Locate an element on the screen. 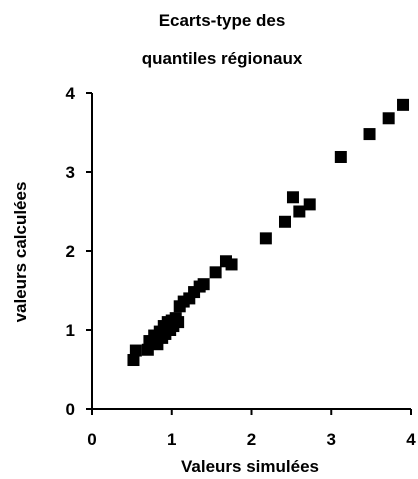  x-axis-label: Valeurs simulées is located at coordinates (250, 466).